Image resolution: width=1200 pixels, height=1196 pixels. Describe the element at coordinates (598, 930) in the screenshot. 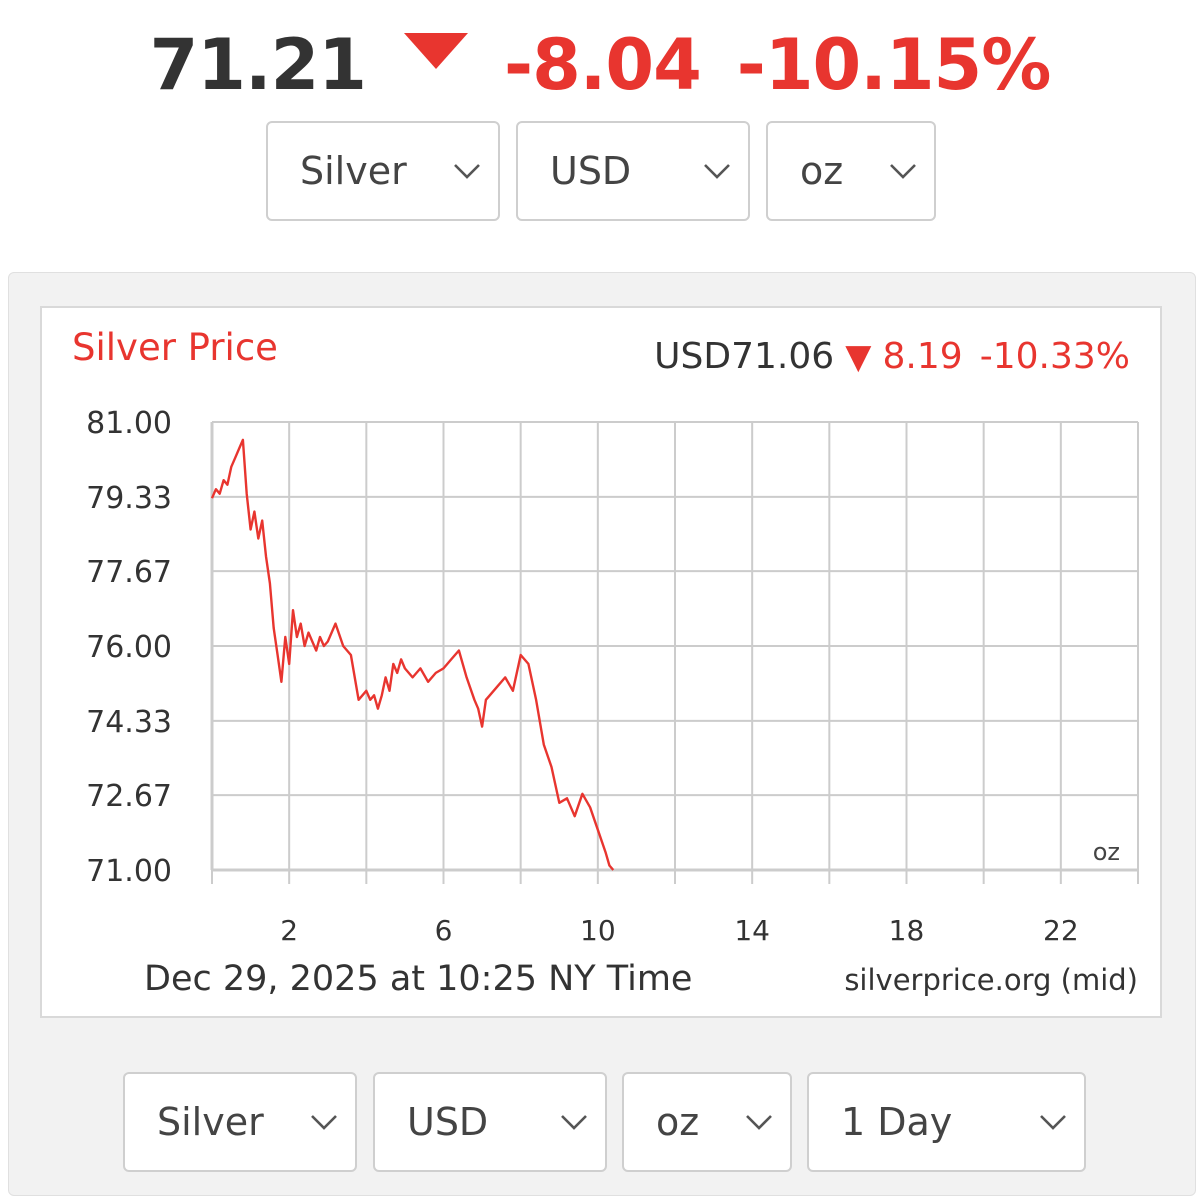

I see `x-tick-label: 10` at that location.